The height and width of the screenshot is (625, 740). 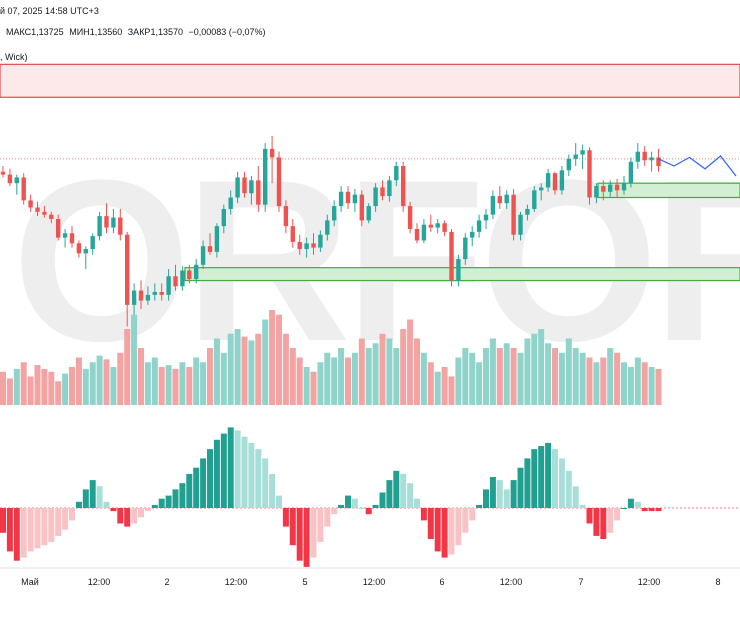 What do you see at coordinates (697, 166) in the screenshot?
I see `projection-path` at bounding box center [697, 166].